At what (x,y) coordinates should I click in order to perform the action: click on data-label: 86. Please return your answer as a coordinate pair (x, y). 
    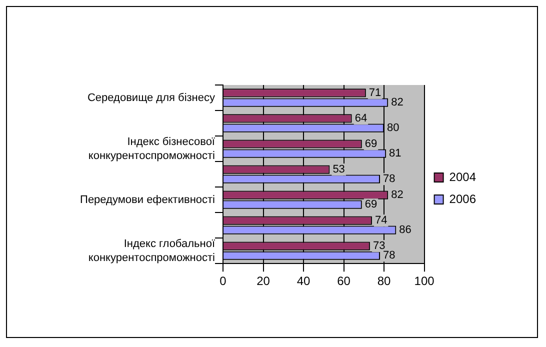
    Looking at the image, I should click on (405, 230).